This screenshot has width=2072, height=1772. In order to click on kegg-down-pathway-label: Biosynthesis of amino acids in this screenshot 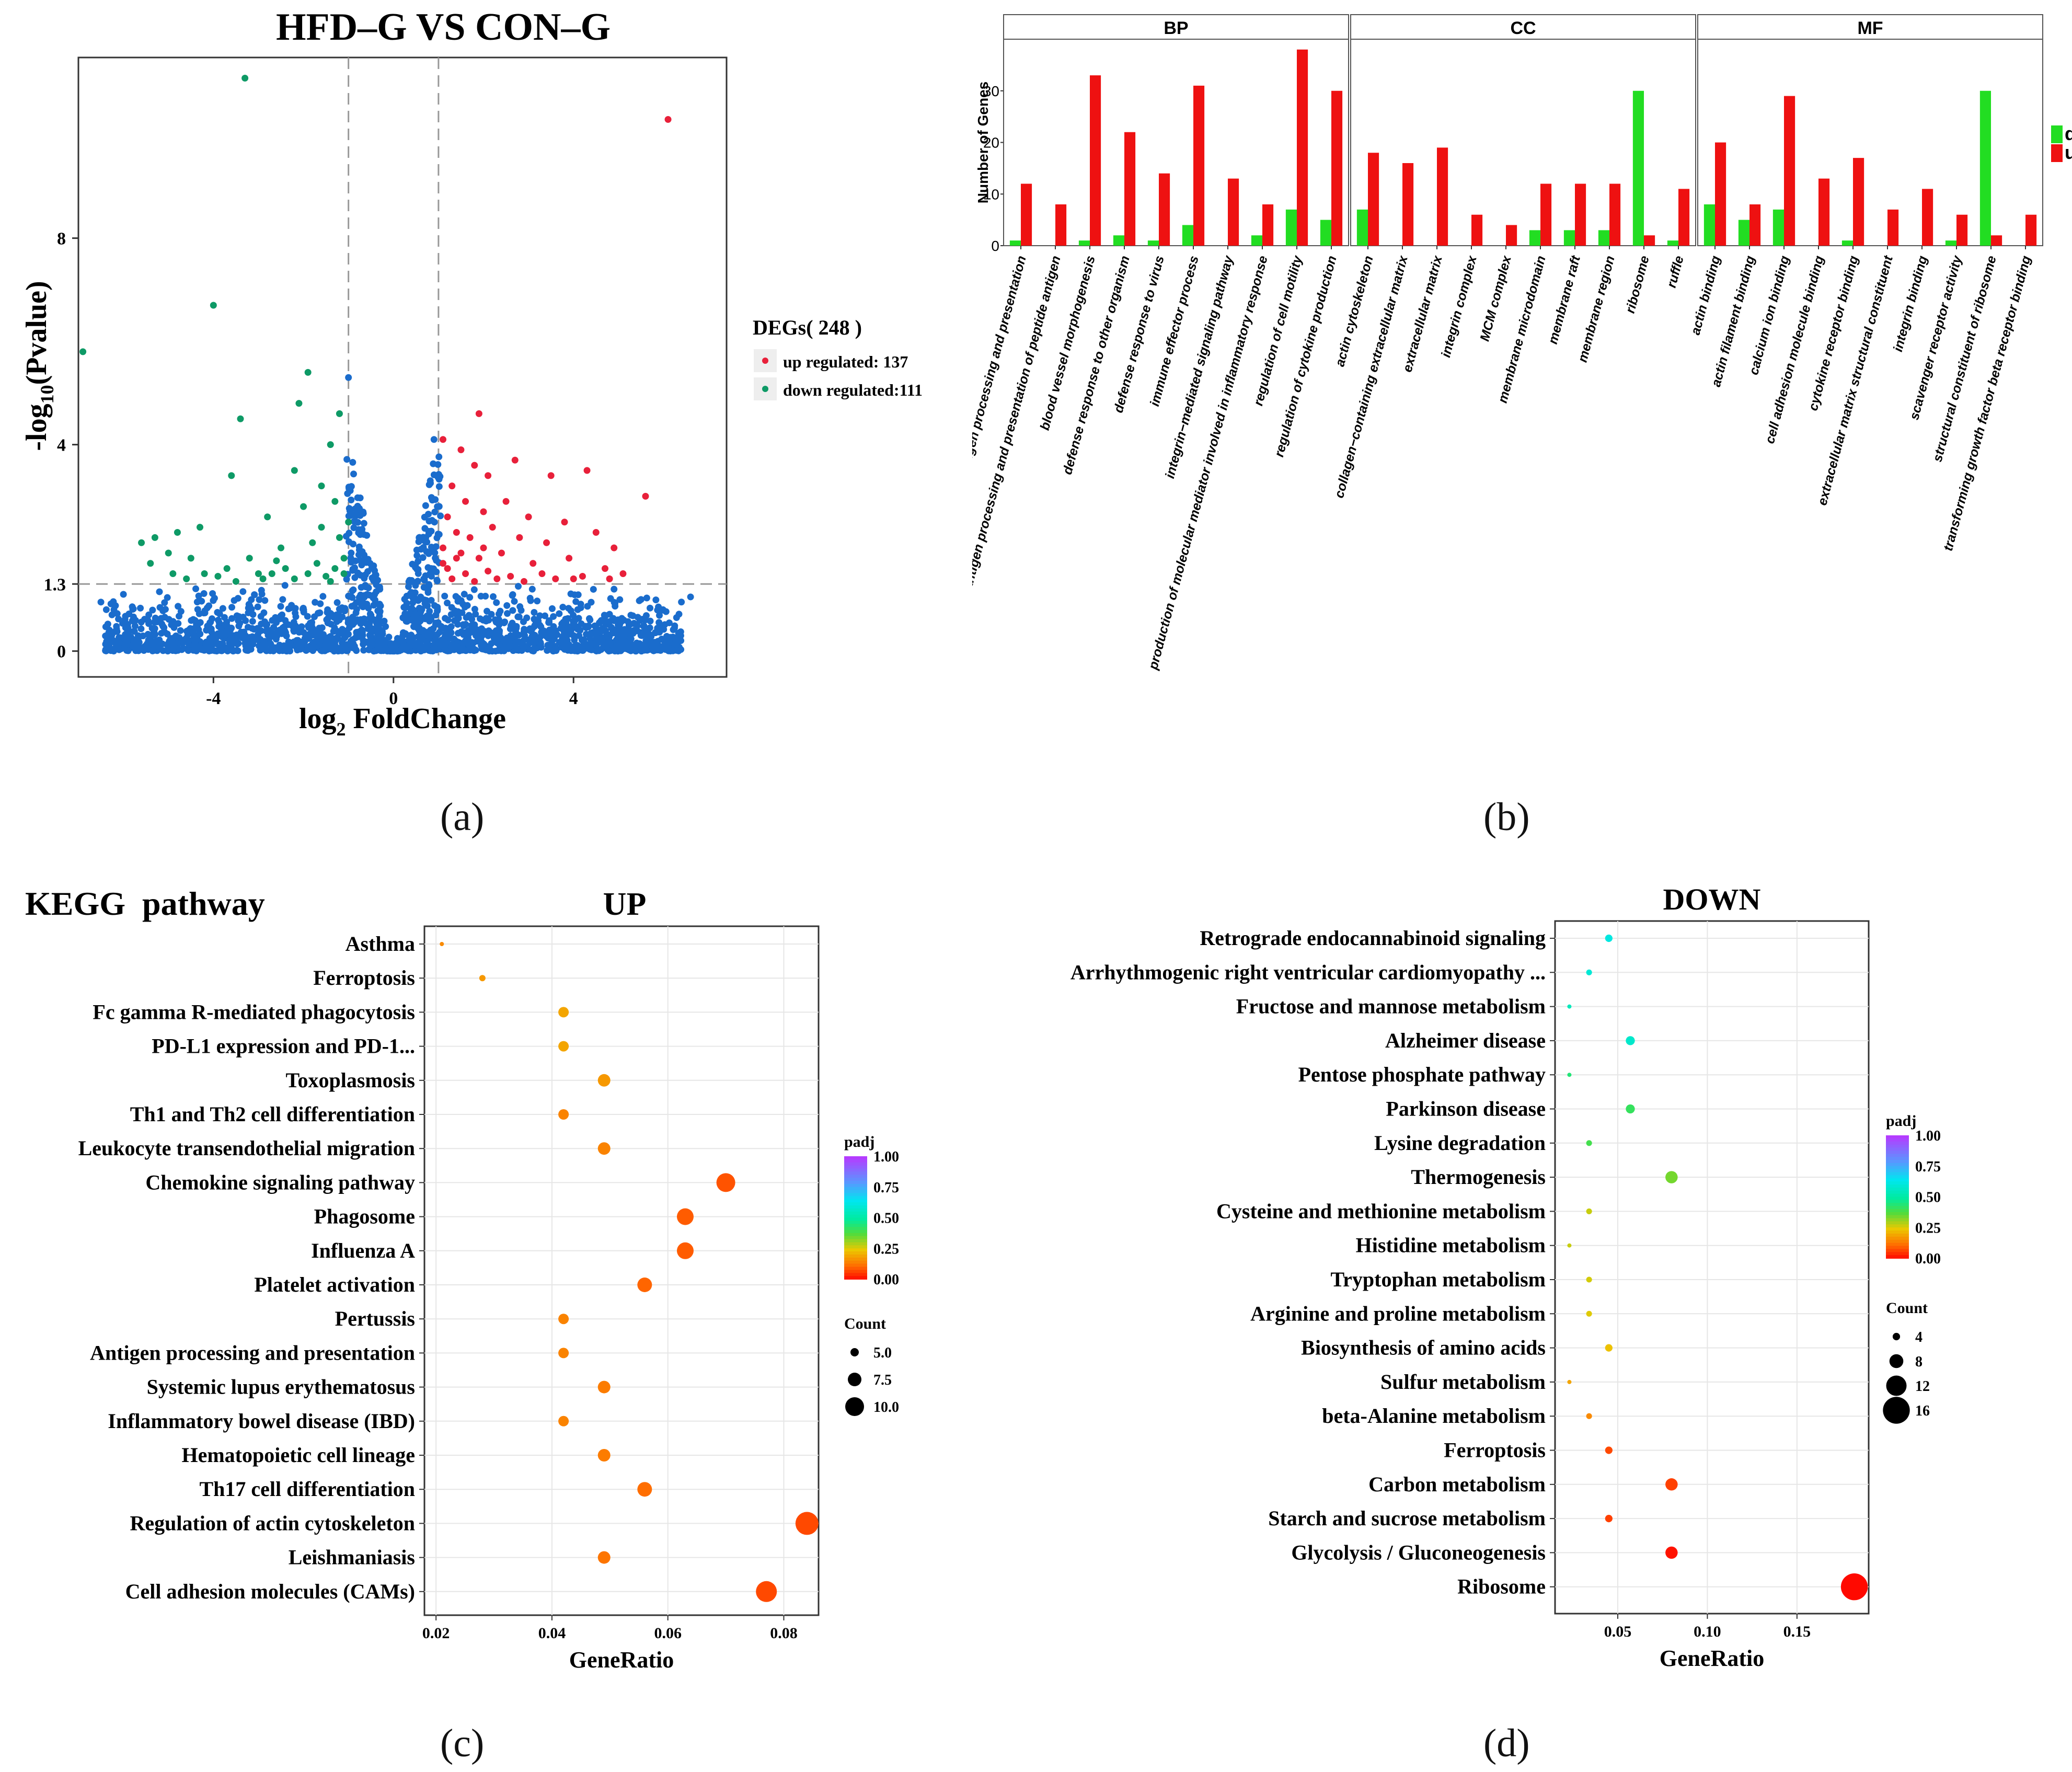, I will do `click(1423, 1348)`.